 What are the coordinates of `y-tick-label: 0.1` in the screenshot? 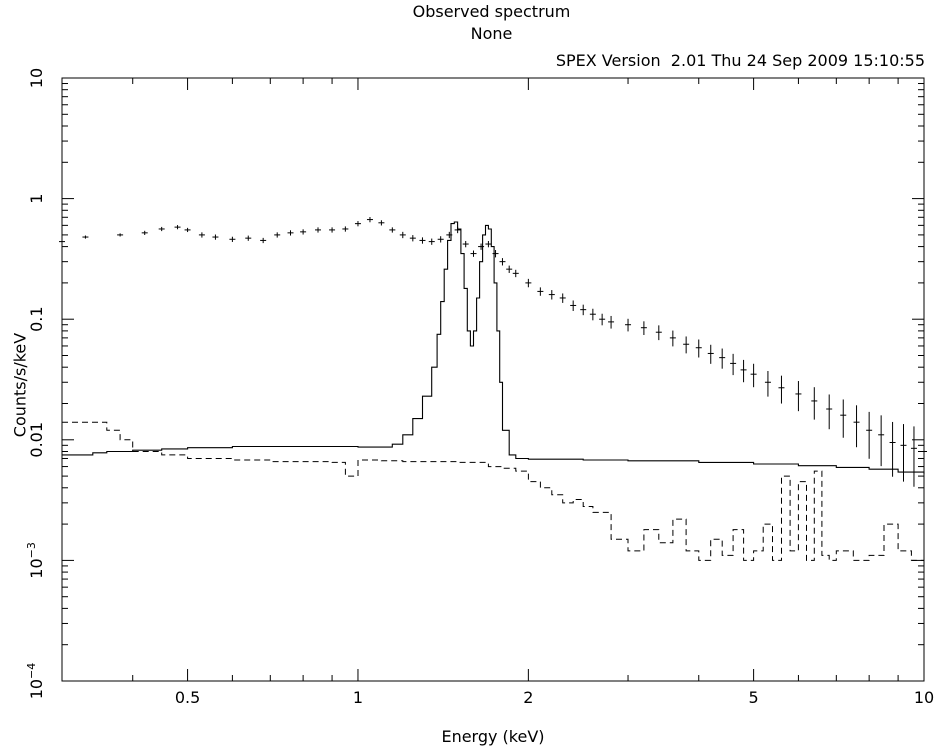 It's located at (36, 318).